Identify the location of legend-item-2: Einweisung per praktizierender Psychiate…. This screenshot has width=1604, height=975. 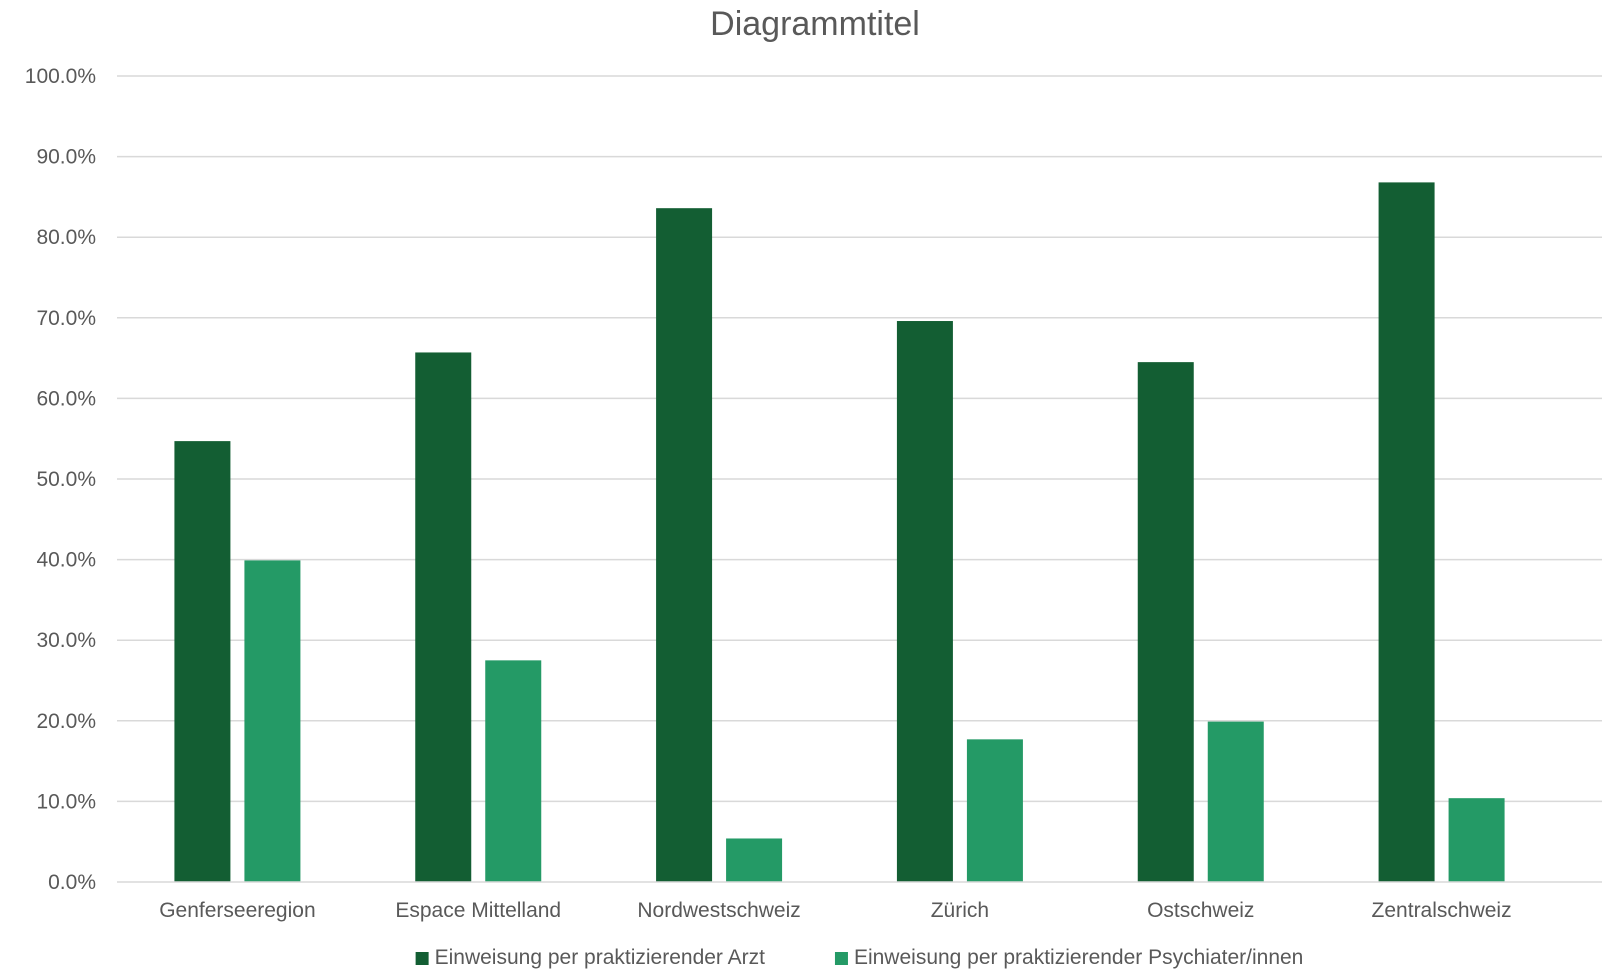
(1068, 957).